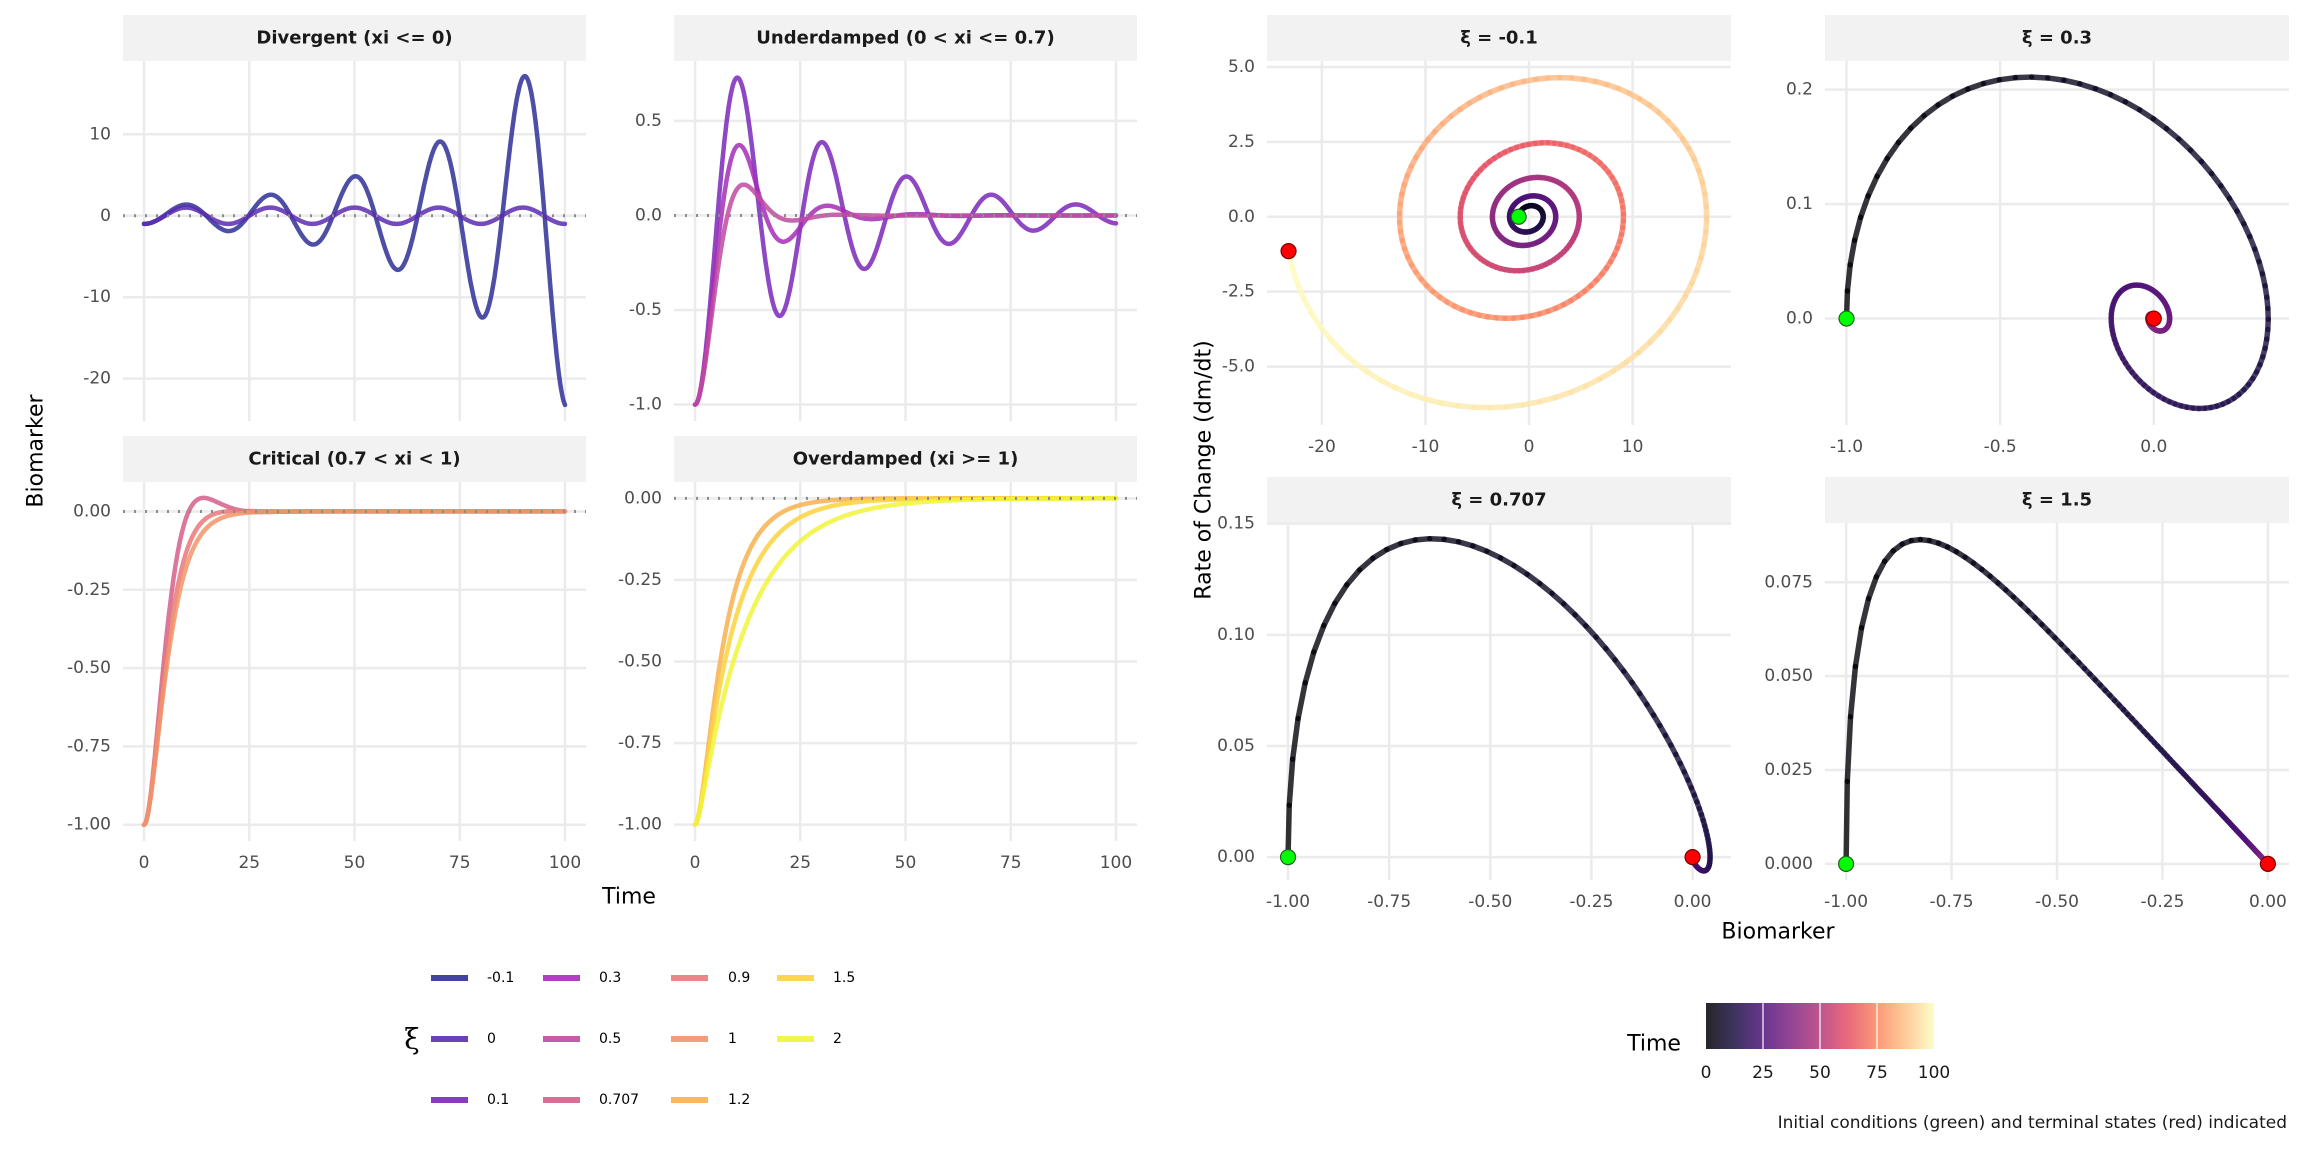  Describe the element at coordinates (906, 459) in the screenshot. I see `facet-title: Overdamped (xi >= 1)` at that location.